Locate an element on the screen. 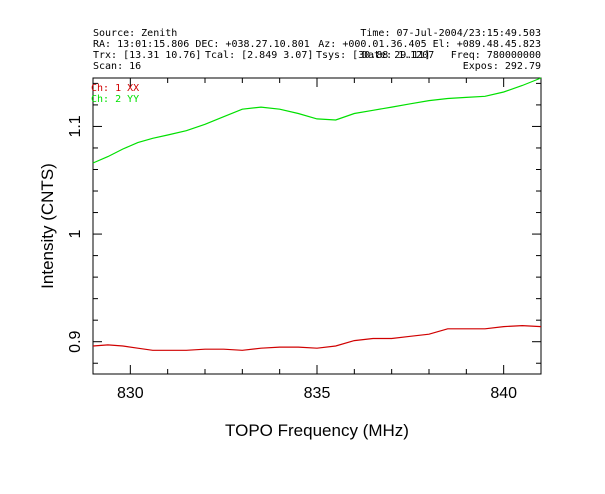 The width and height of the screenshot is (605, 494). header-trx: Trx: [13.31 10.76] is located at coordinates (147, 55).